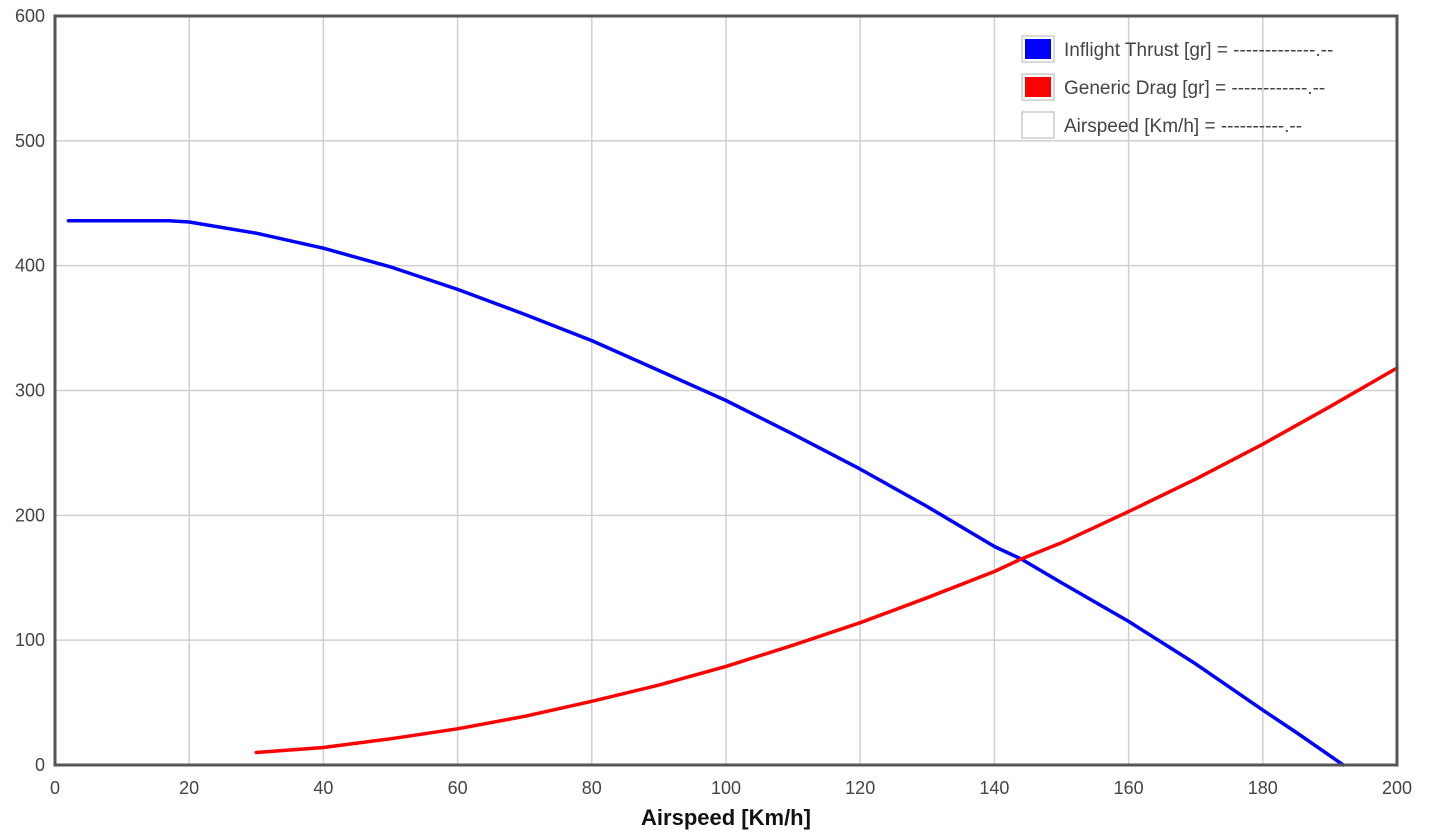  What do you see at coordinates (1397, 788) in the screenshot?
I see `x-tick-label: 200` at bounding box center [1397, 788].